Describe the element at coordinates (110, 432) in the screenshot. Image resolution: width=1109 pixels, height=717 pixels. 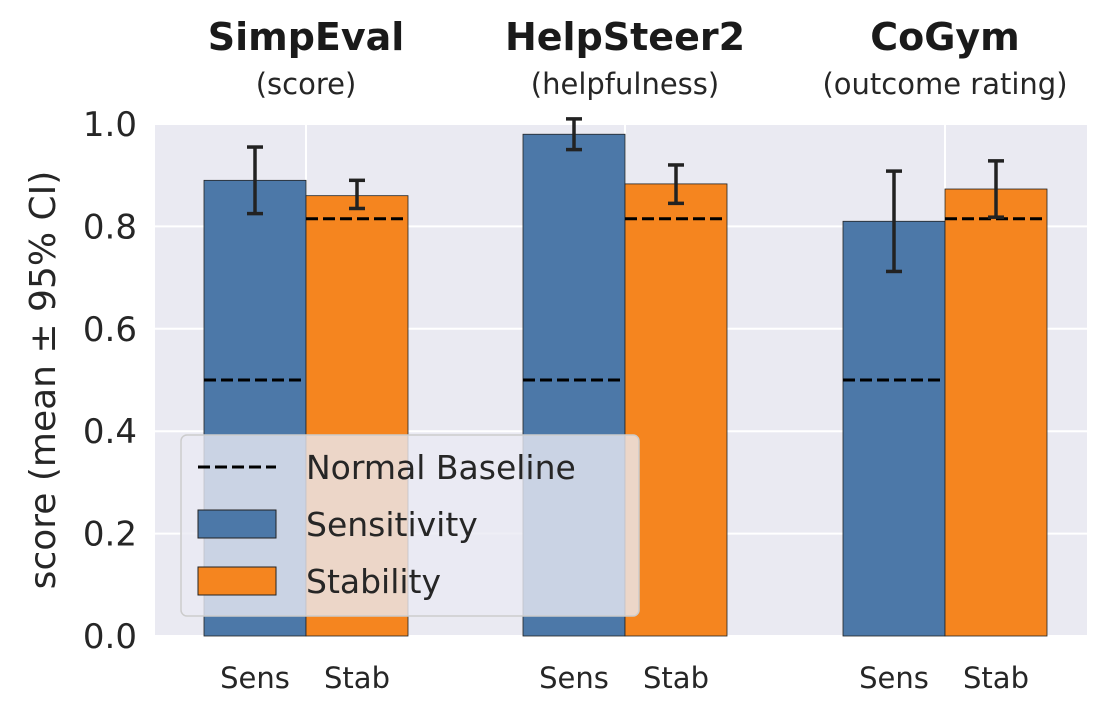
I see `y-tick-label-2: 0.4` at that location.